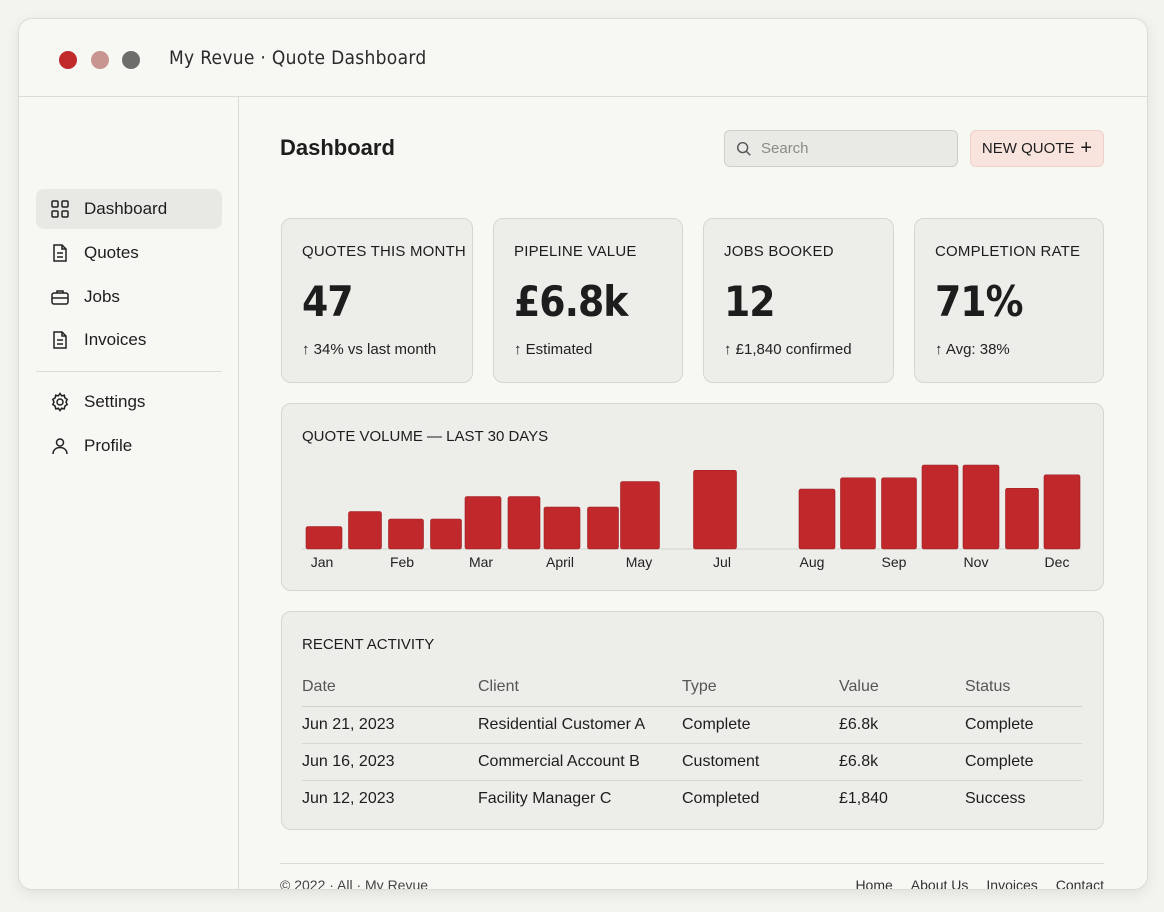 This screenshot has height=912, width=1164. I want to click on new-quote-button: NEW QUOTE +, so click(1037, 148).